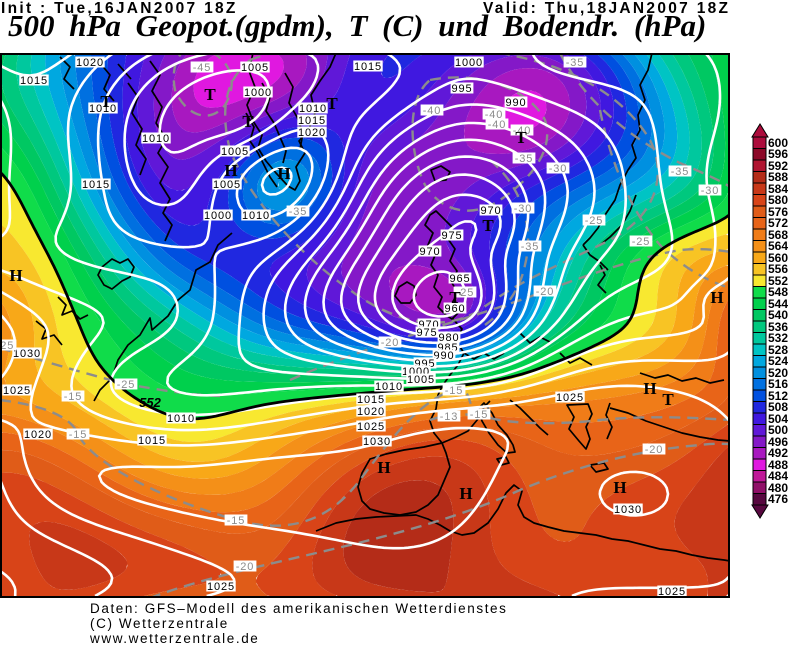  Describe the element at coordinates (778, 292) in the screenshot. I see `svg-text: 548` at that location.